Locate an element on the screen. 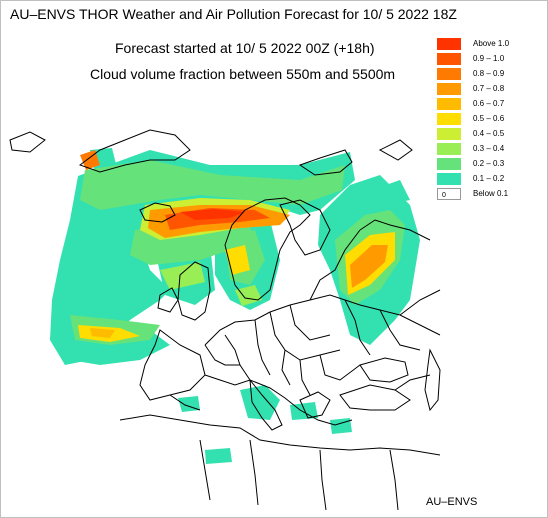 Image resolution: width=548 pixels, height=518 pixels. legend-item: 0 Below 0.1 is located at coordinates (492, 194).